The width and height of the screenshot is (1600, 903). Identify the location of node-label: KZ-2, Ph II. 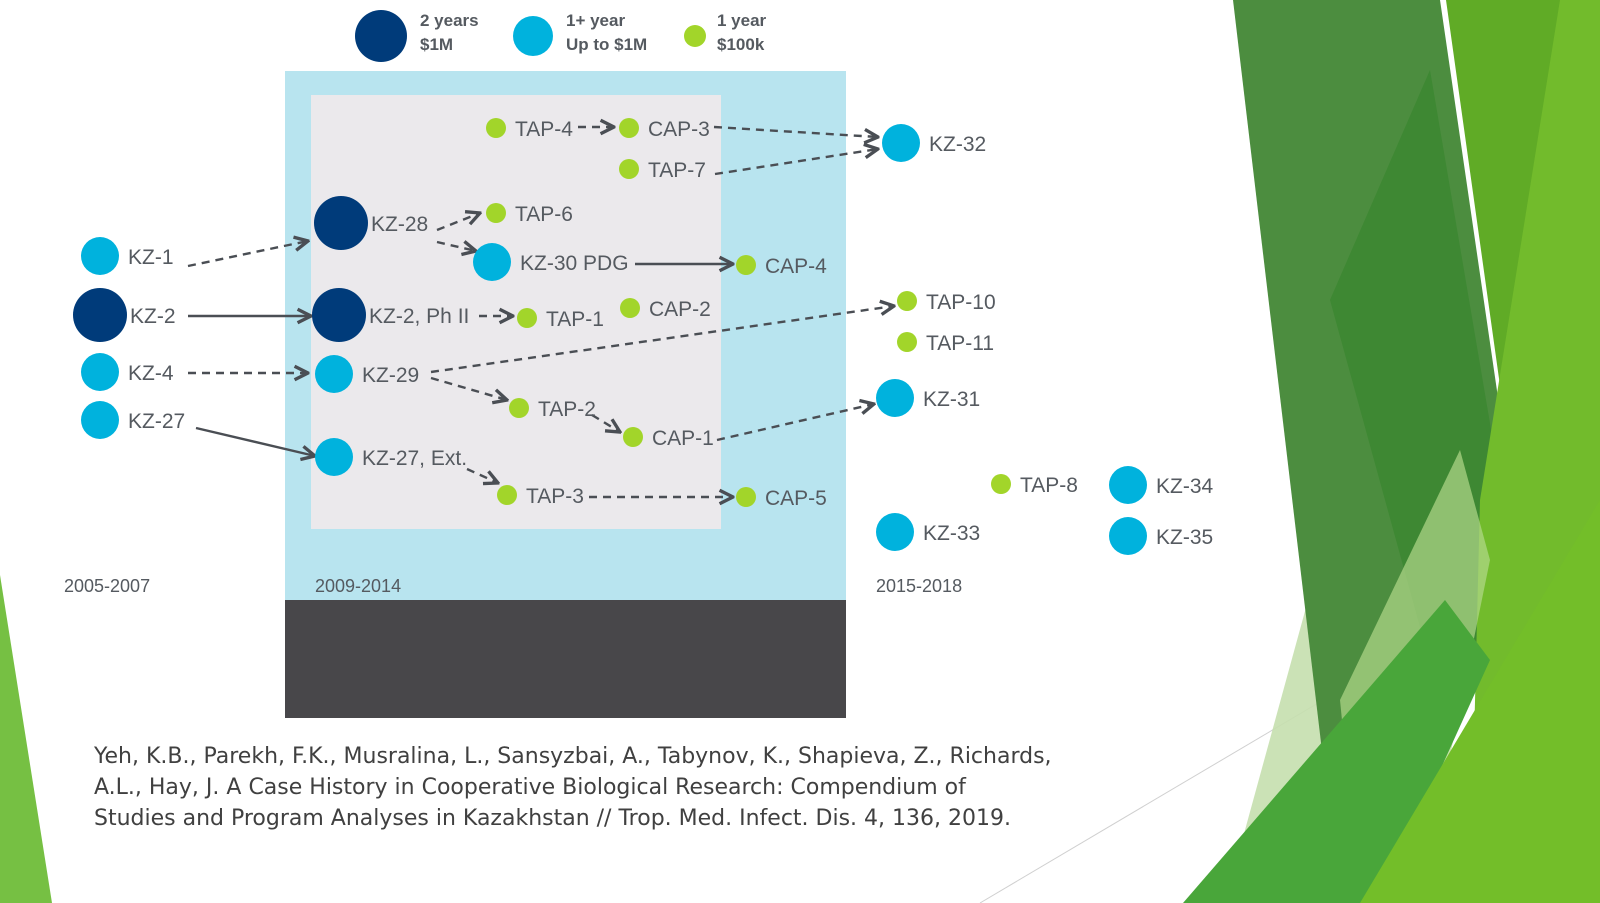
(419, 316).